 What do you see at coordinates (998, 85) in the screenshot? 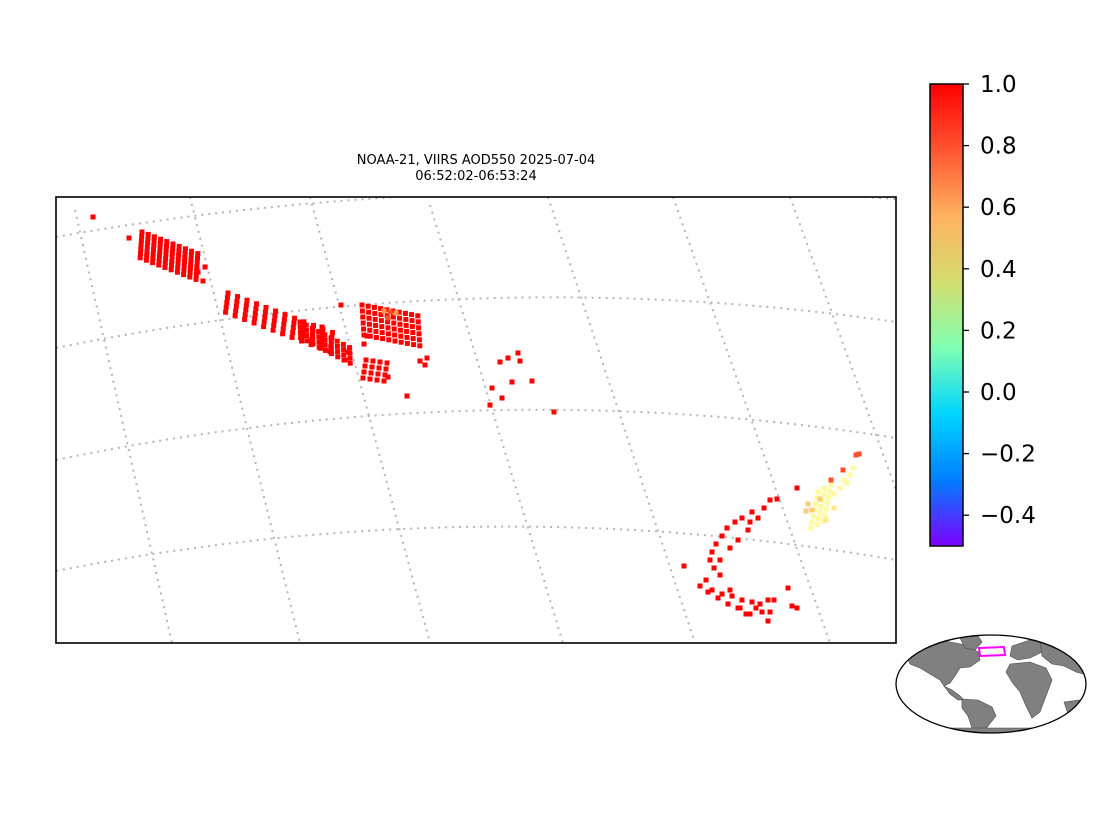
I see `colorbar-tick-label: 1.0` at bounding box center [998, 85].